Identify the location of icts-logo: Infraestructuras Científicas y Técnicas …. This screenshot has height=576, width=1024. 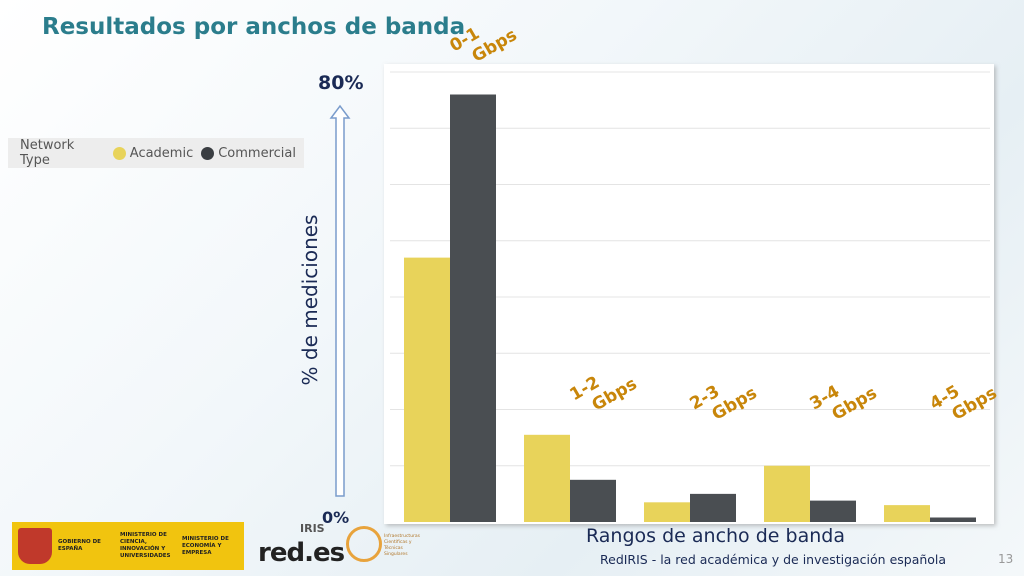
(386, 547).